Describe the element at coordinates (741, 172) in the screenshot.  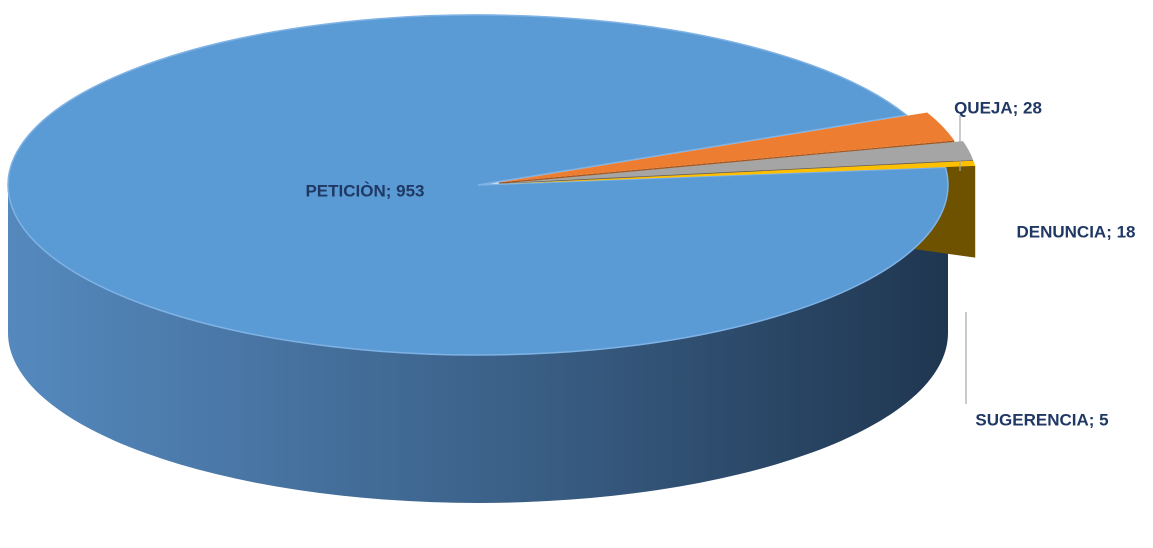
I see `slice-sugerencia` at that location.